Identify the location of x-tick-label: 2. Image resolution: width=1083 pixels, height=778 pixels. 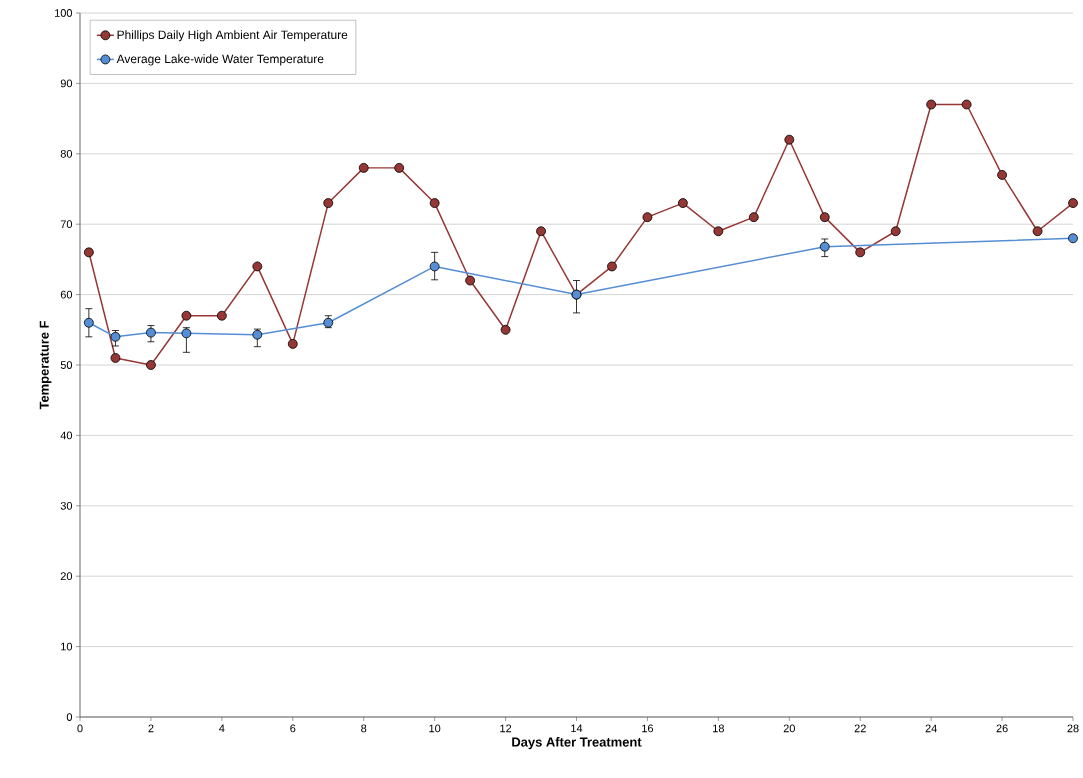
(151, 728).